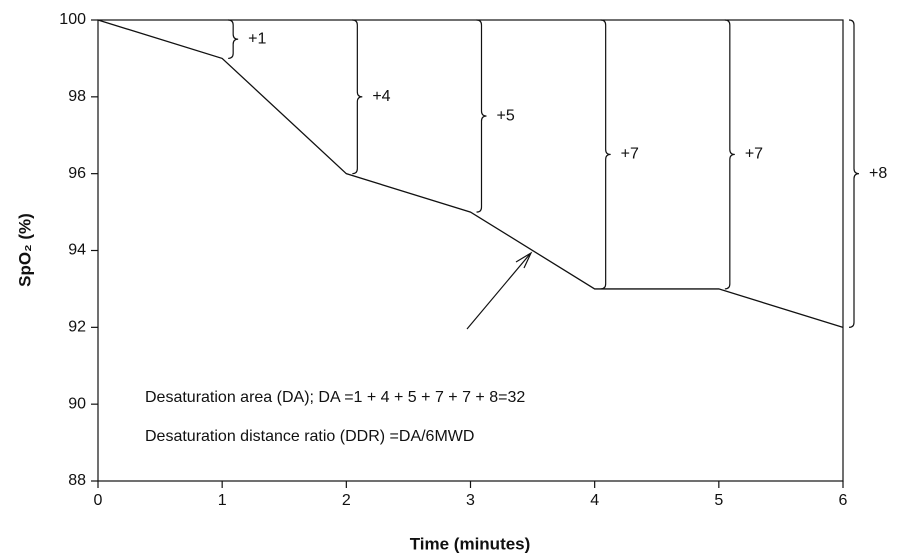 Image resolution: width=916 pixels, height=556 pixels. Describe the element at coordinates (470, 543) in the screenshot. I see `x-axis-label: Time (minutes)` at that location.